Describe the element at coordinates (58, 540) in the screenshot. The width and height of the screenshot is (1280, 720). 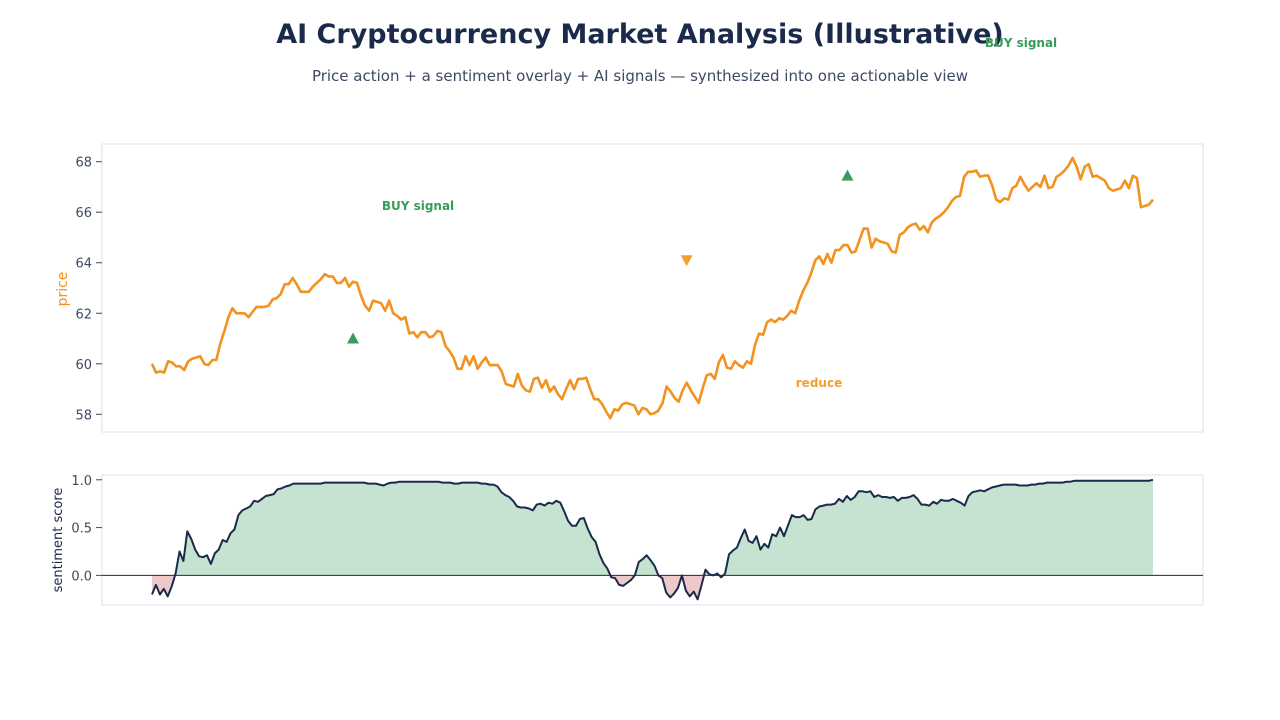
I see `sentiment-axis-label: sentiment score` at that location.